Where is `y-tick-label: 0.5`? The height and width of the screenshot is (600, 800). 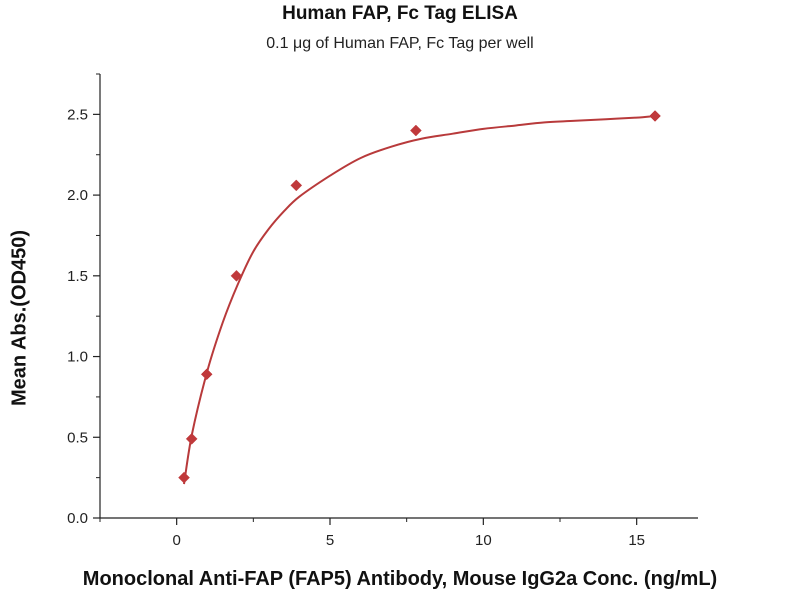
y-tick-label: 0.5 is located at coordinates (77, 437).